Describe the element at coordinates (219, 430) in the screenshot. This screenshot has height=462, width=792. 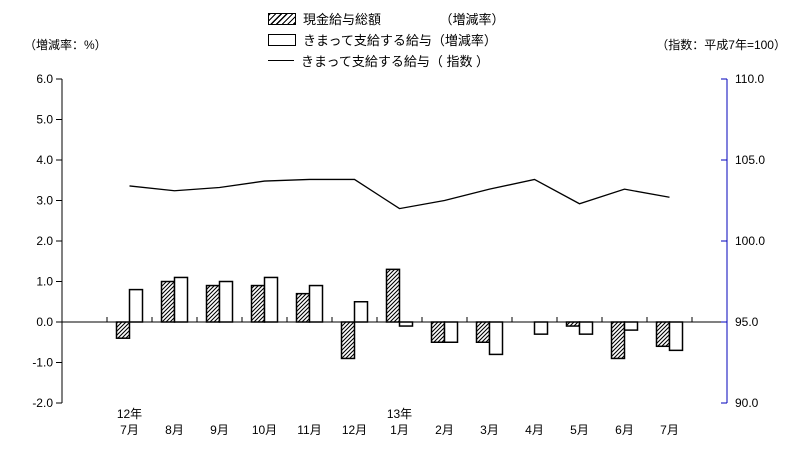
I see `x-tick-label: 9月` at that location.